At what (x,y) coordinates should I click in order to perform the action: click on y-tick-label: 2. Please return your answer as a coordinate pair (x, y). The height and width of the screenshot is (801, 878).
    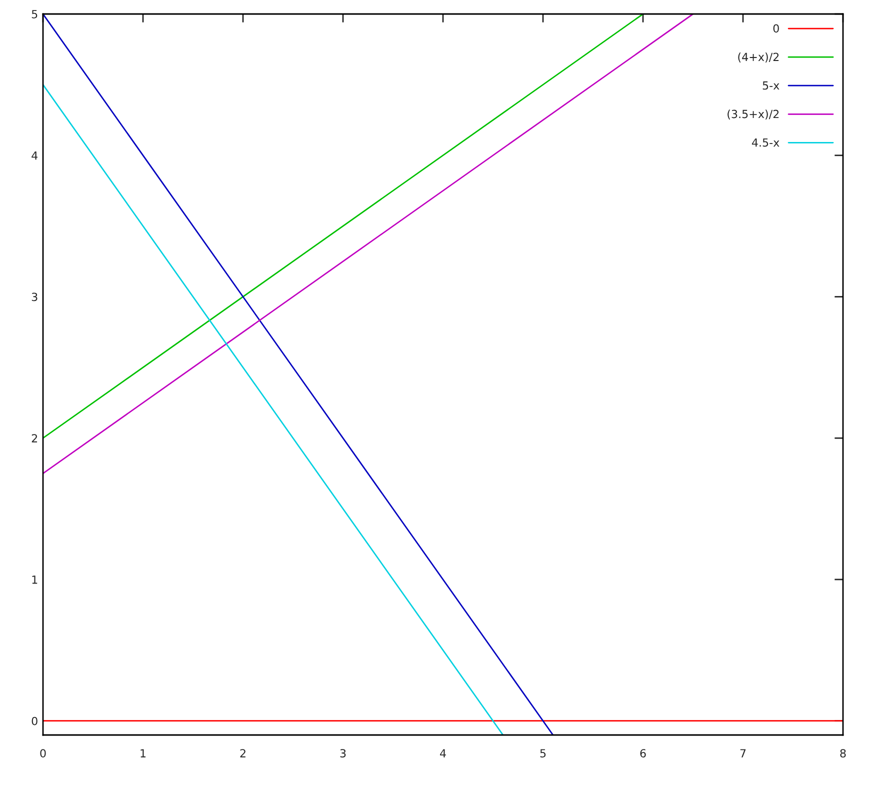
    Looking at the image, I should click on (35, 438).